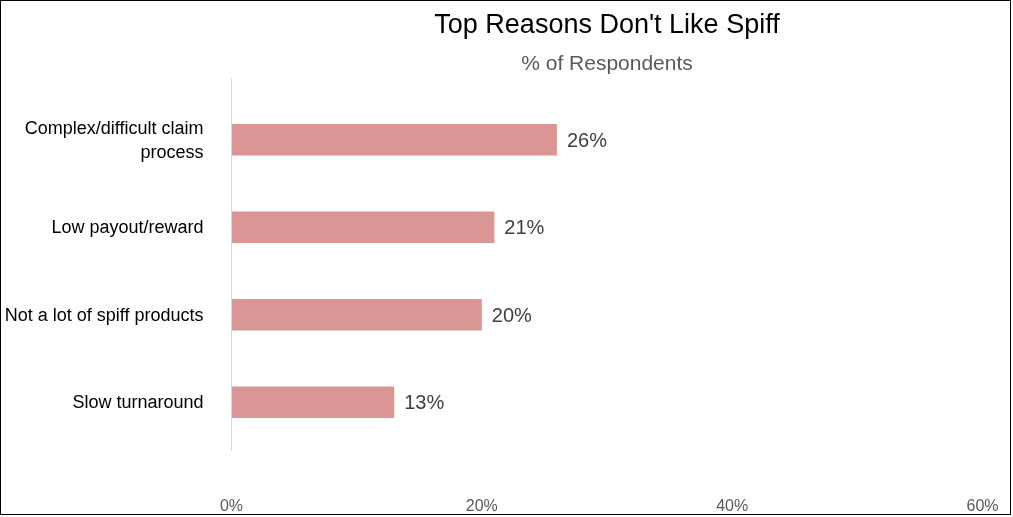  What do you see at coordinates (587, 139) in the screenshot?
I see `data-label: 26%` at bounding box center [587, 139].